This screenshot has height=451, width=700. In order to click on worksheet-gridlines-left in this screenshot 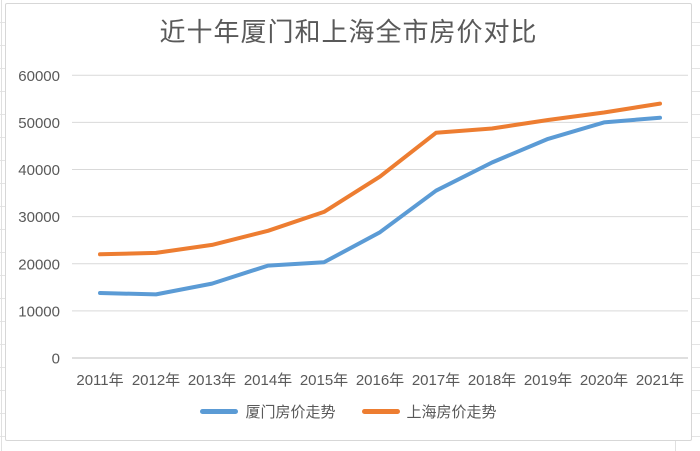, I will do `click(2, 225)`.